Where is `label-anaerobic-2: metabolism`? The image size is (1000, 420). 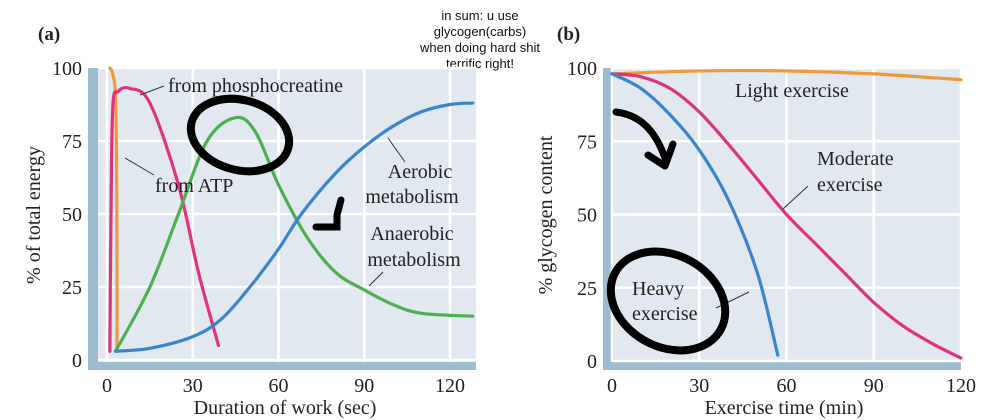
label-anaerobic-2: metabolism is located at coordinates (414, 260).